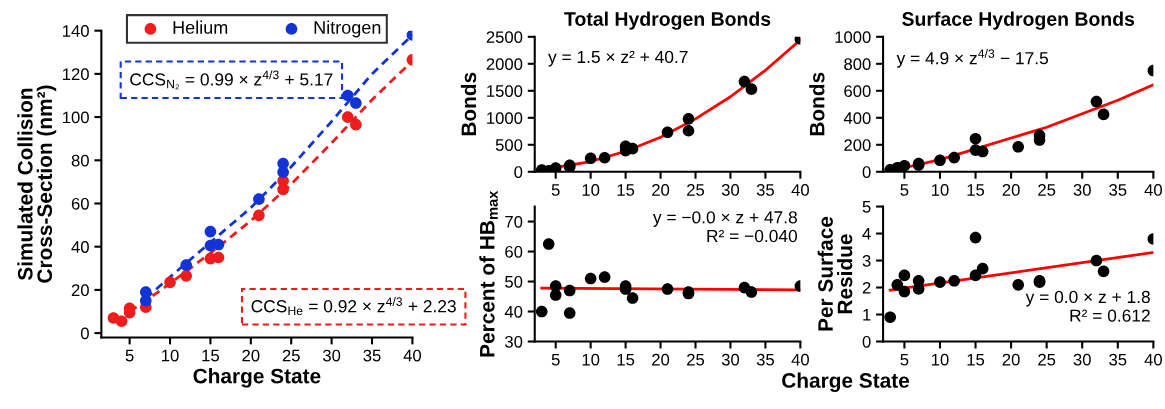  I want to click on y-tick-label: 4, so click(866, 234).